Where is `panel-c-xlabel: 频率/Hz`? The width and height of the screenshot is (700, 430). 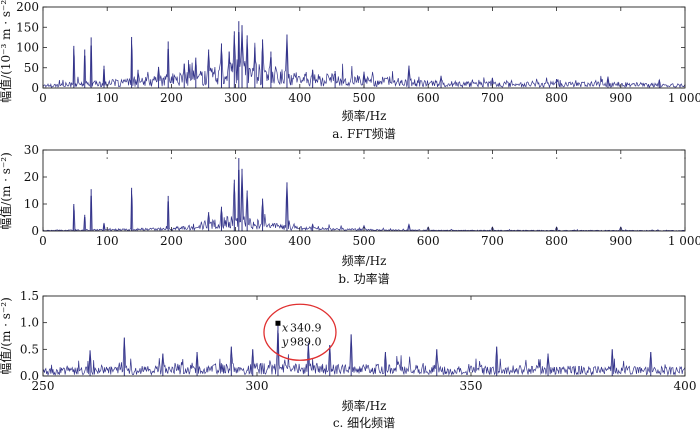 panel-c-xlabel: 频率/Hz is located at coordinates (364, 405).